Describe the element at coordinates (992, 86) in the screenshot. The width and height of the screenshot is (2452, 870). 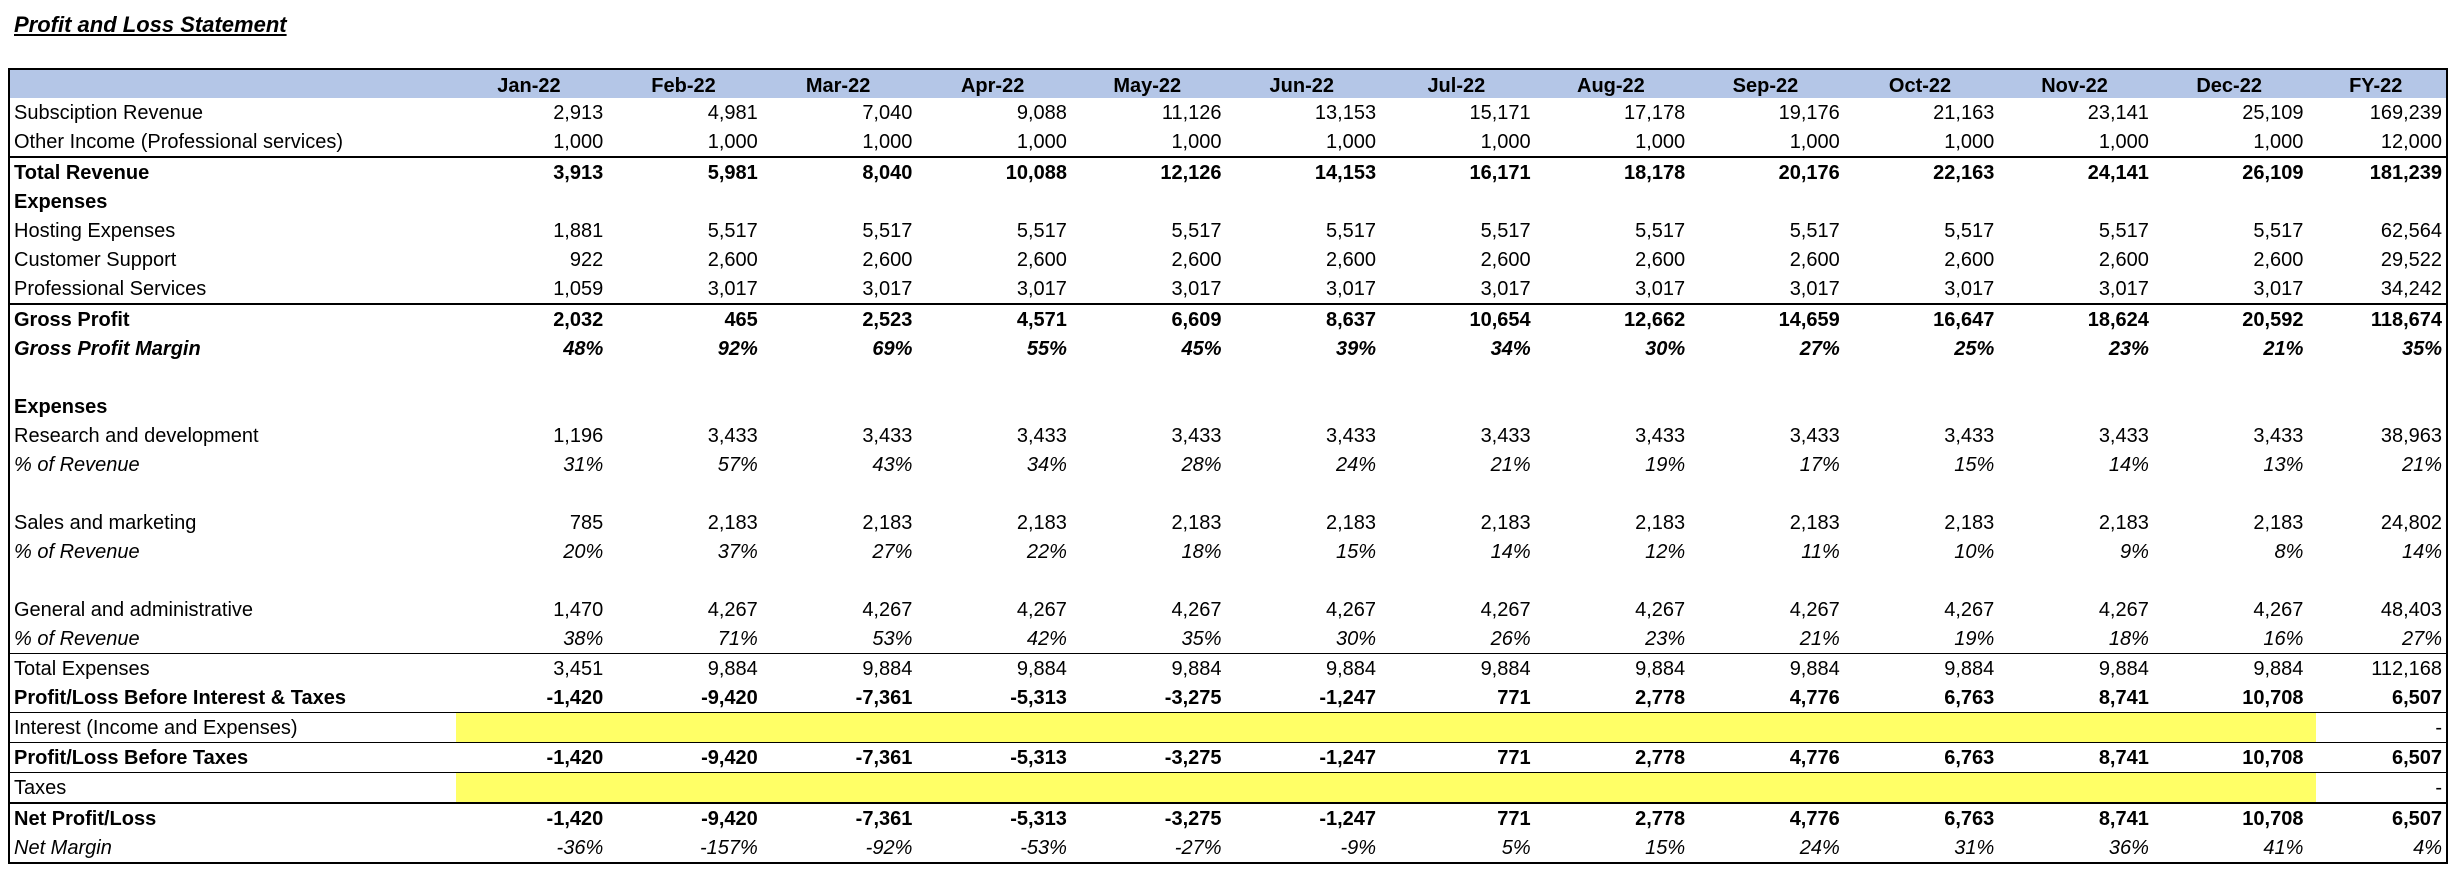
I see `column-header-apr-22: Apr-22` at that location.